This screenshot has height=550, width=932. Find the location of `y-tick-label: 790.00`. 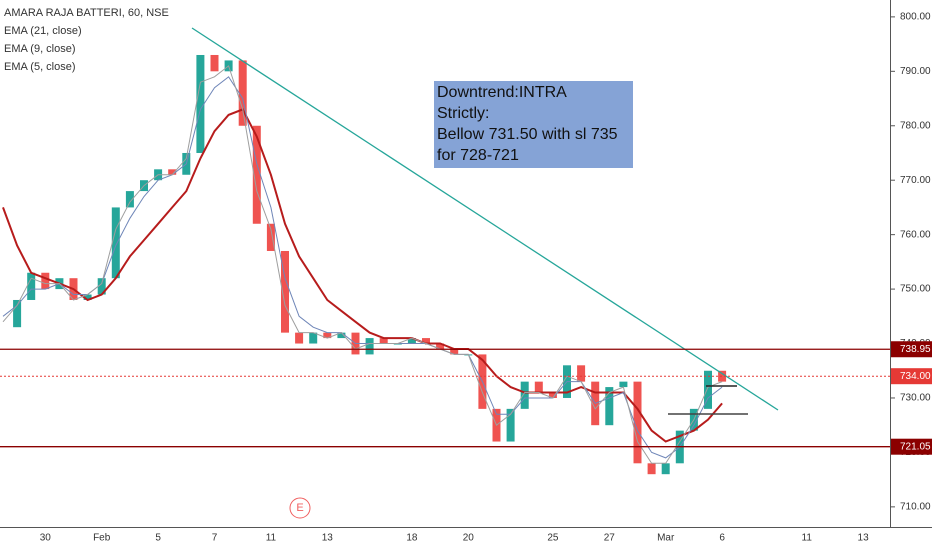

y-tick-label: 790.00 is located at coordinates (915, 71).